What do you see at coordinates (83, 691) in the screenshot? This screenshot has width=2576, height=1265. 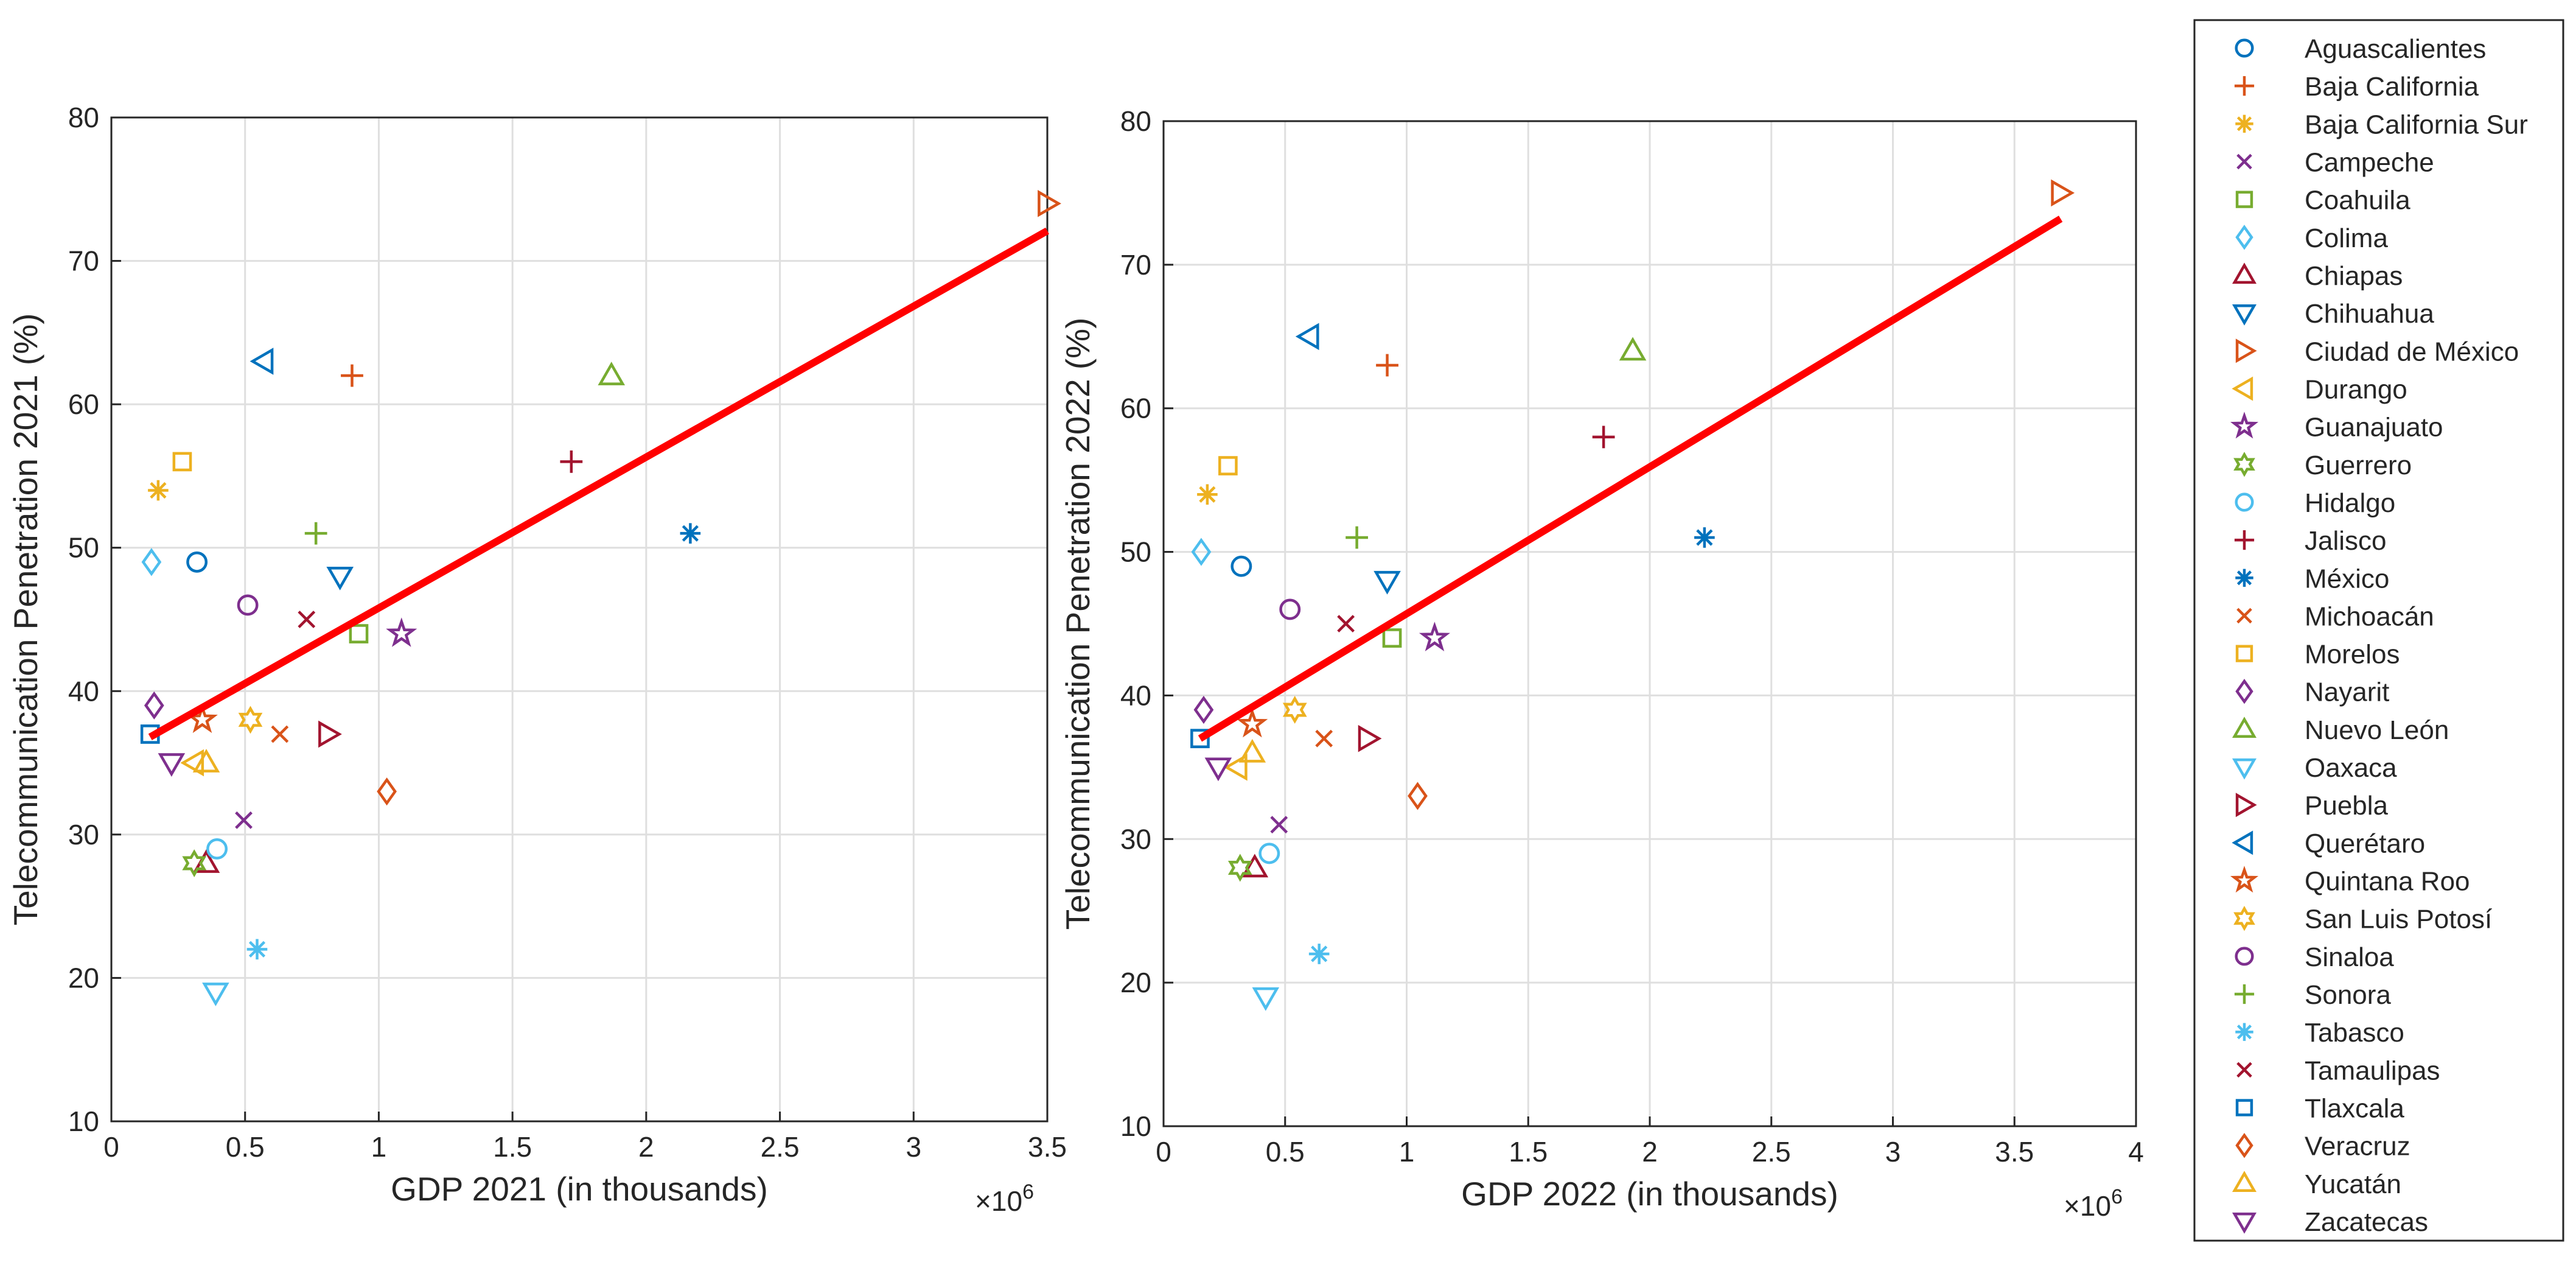 I see `y-tick-label: 40` at bounding box center [83, 691].